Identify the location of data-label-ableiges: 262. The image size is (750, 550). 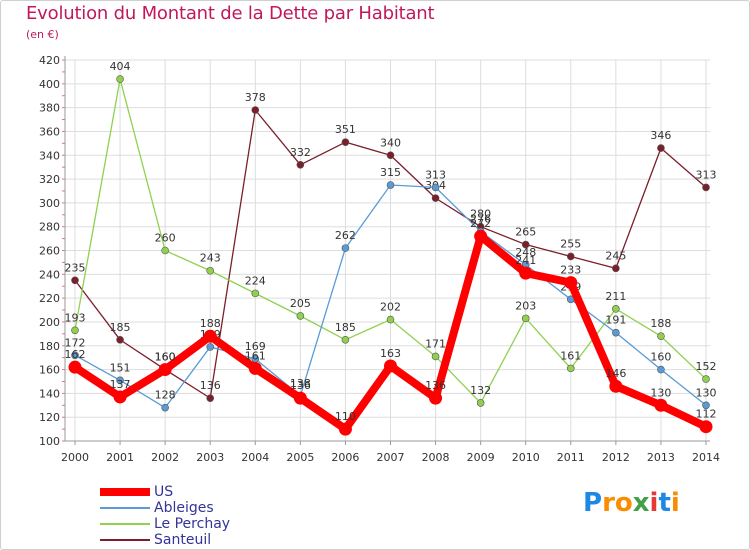
(345, 235).